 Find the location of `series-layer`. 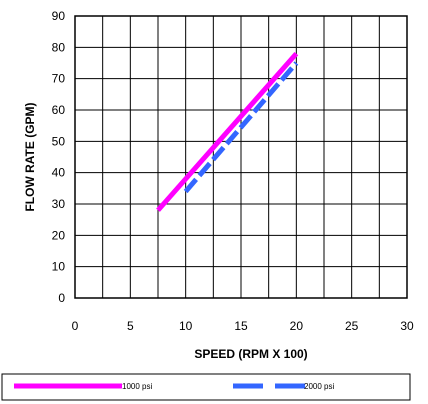

series-layer is located at coordinates (227, 131).